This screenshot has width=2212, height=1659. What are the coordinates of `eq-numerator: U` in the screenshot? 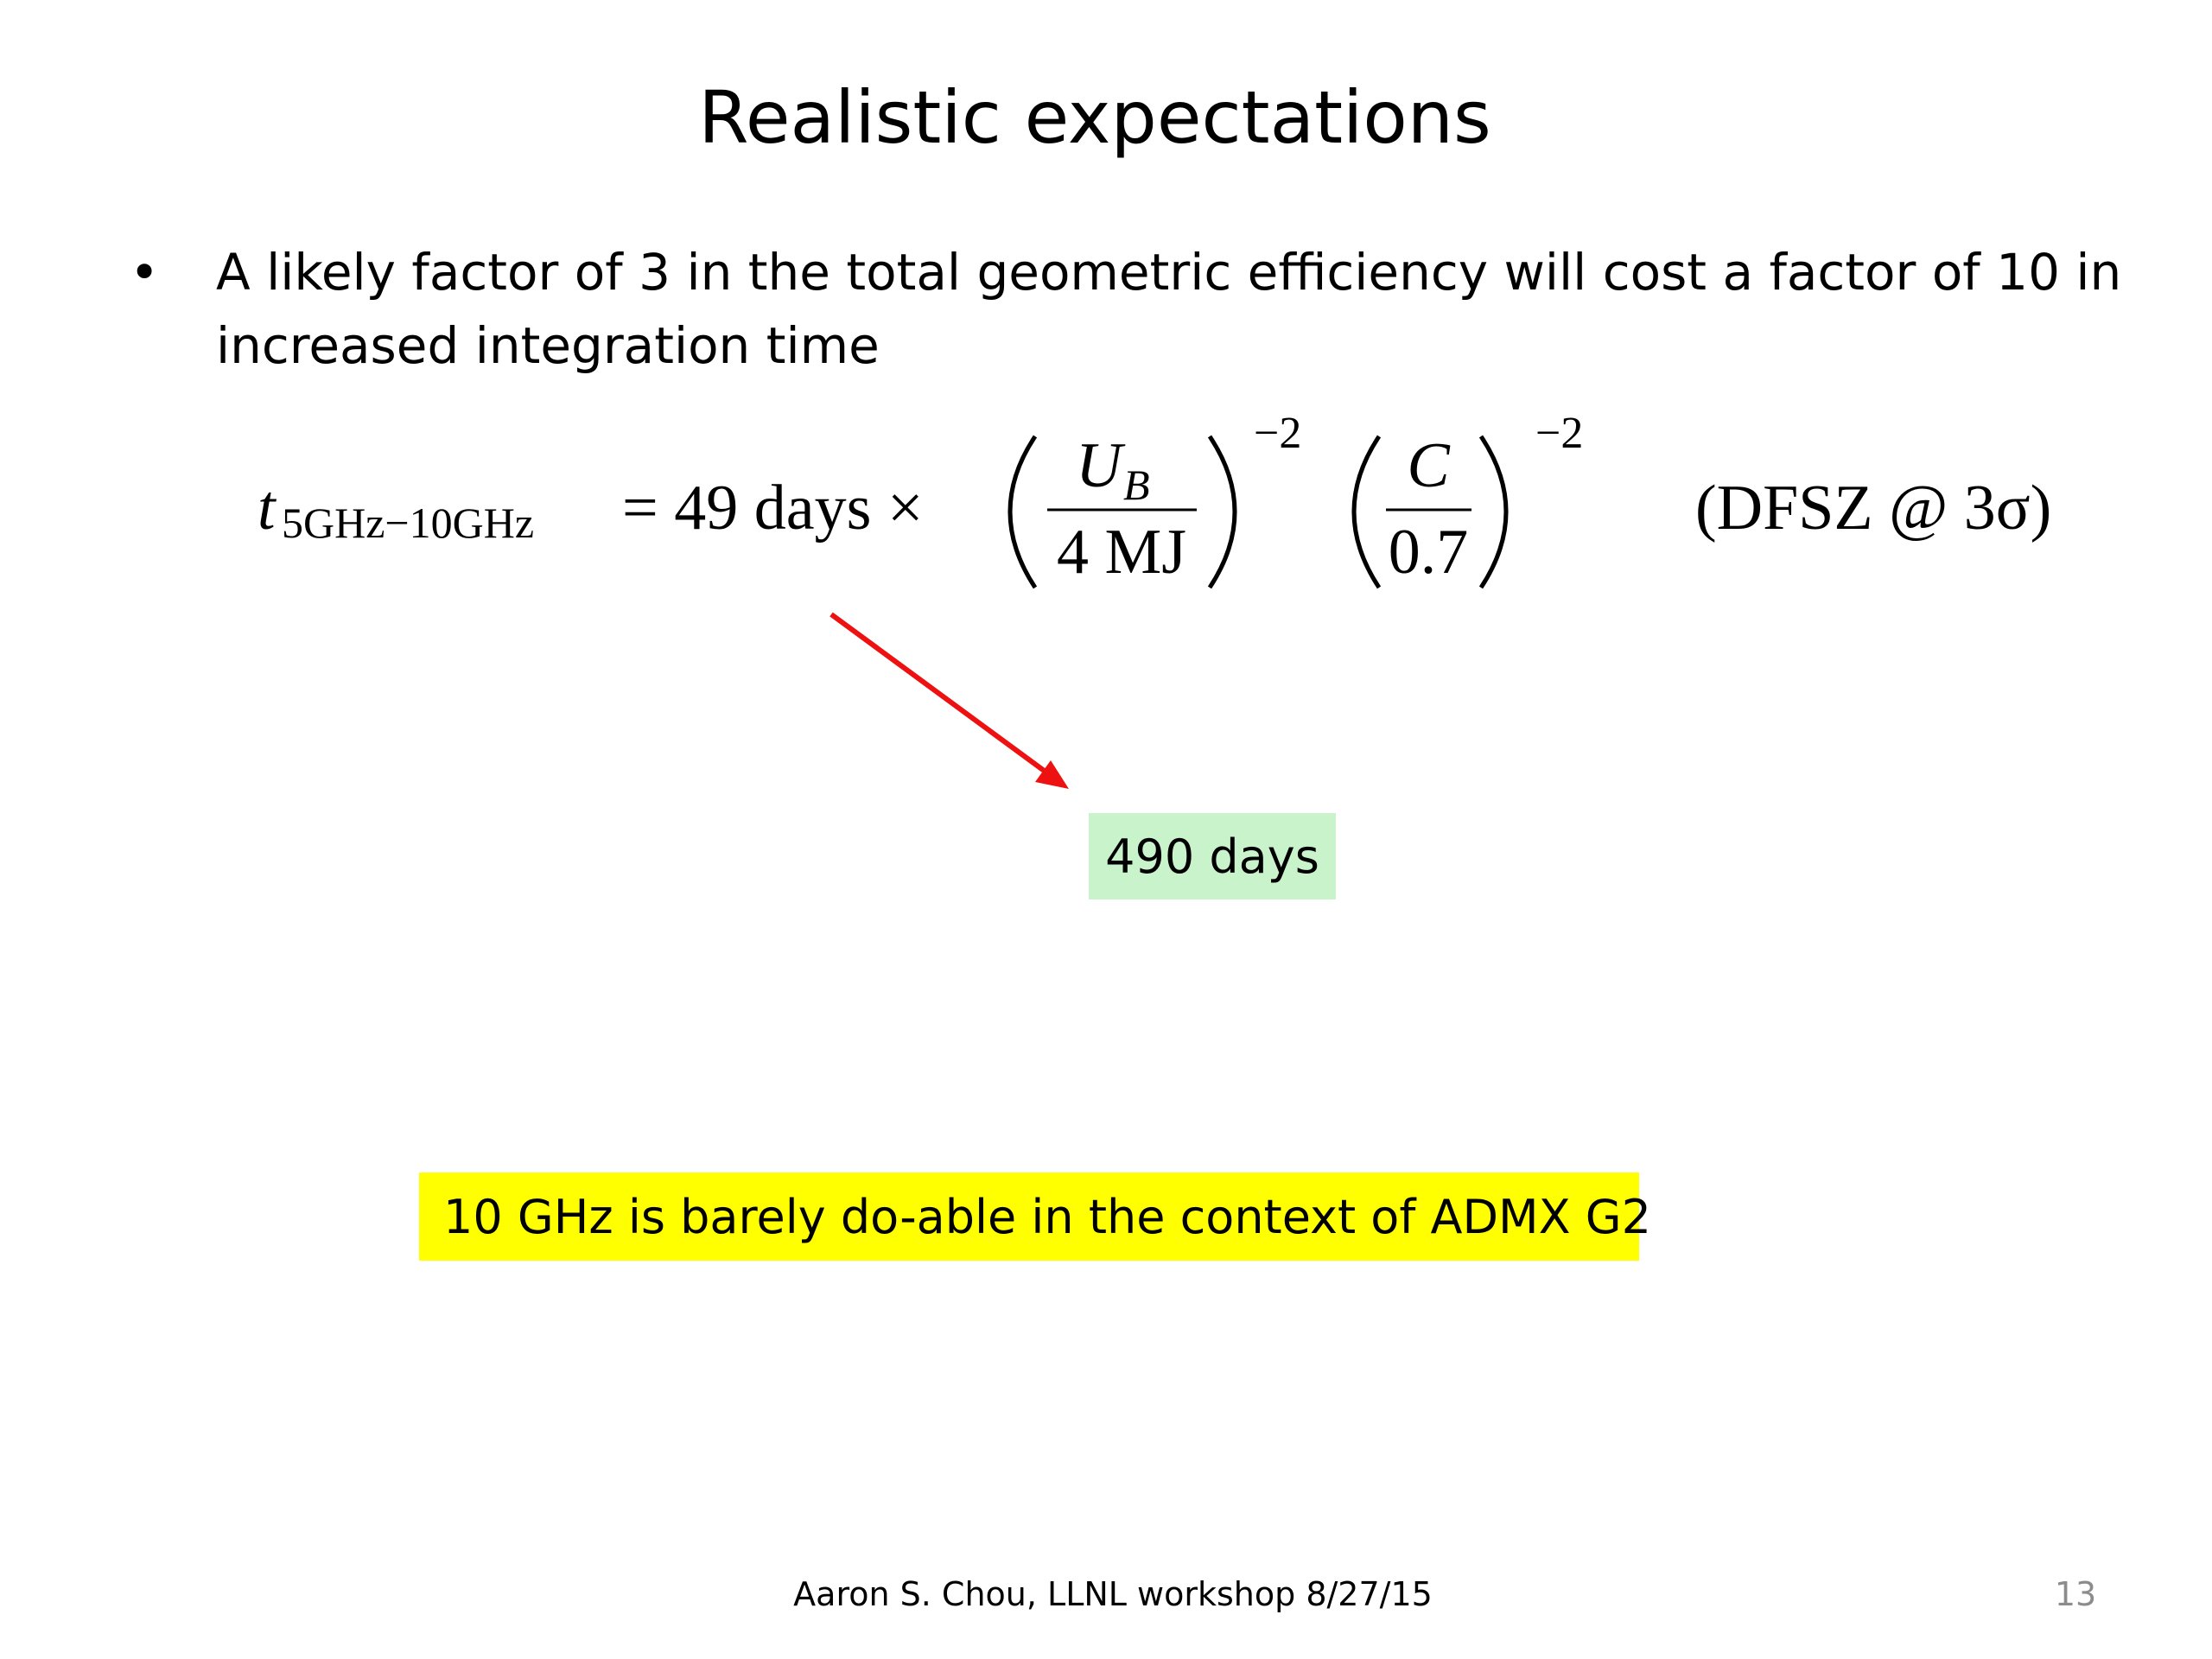 It's located at (1101, 465).